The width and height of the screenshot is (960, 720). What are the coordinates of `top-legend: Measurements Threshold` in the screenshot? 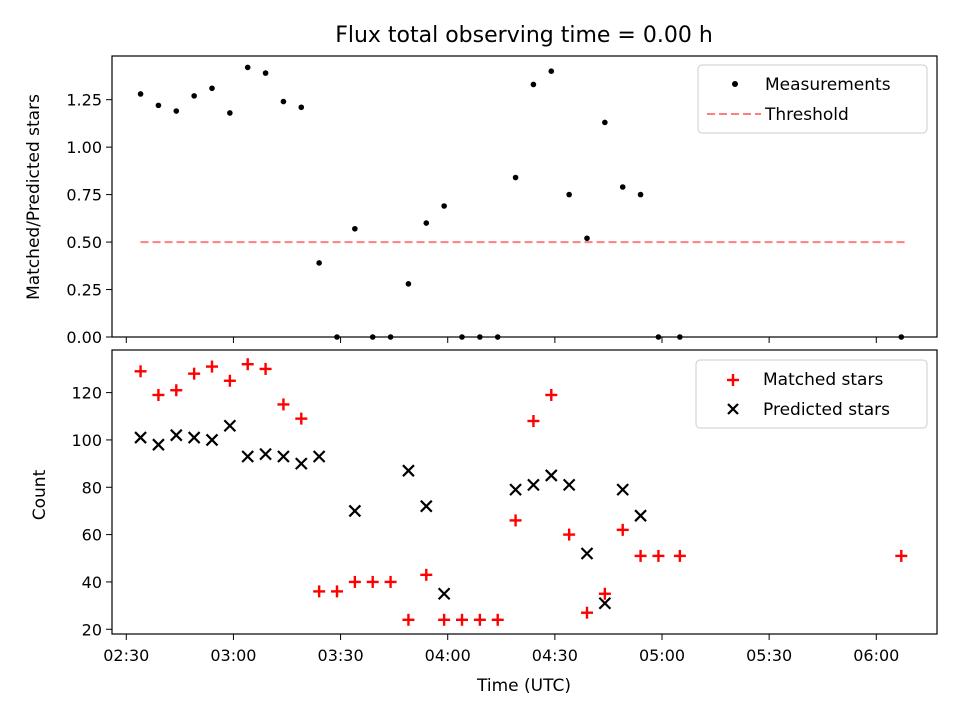 It's located at (812, 99).